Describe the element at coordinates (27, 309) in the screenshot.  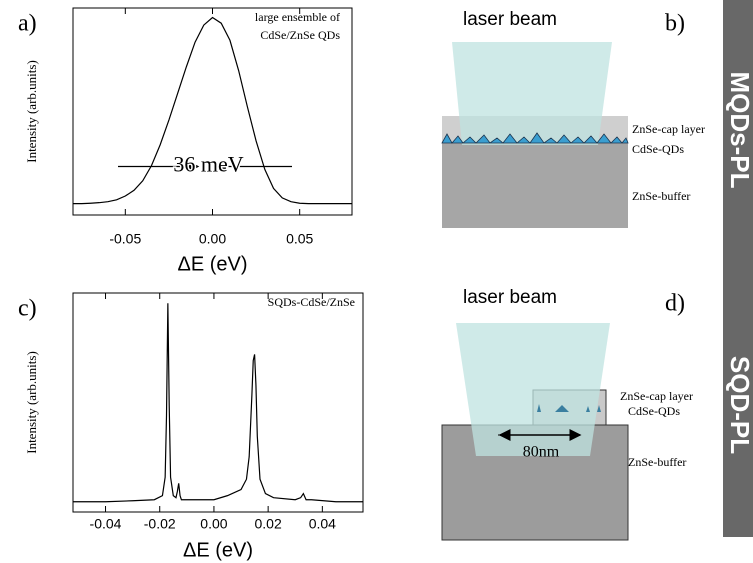
I see `panel-label: c)` at that location.